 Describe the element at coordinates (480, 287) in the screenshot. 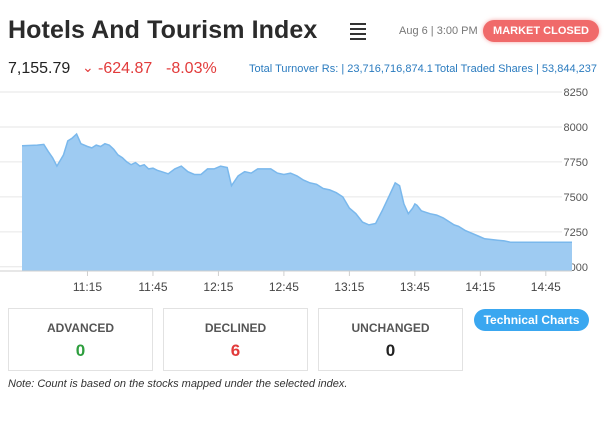

I see `x-tick-label: 14:15` at that location.